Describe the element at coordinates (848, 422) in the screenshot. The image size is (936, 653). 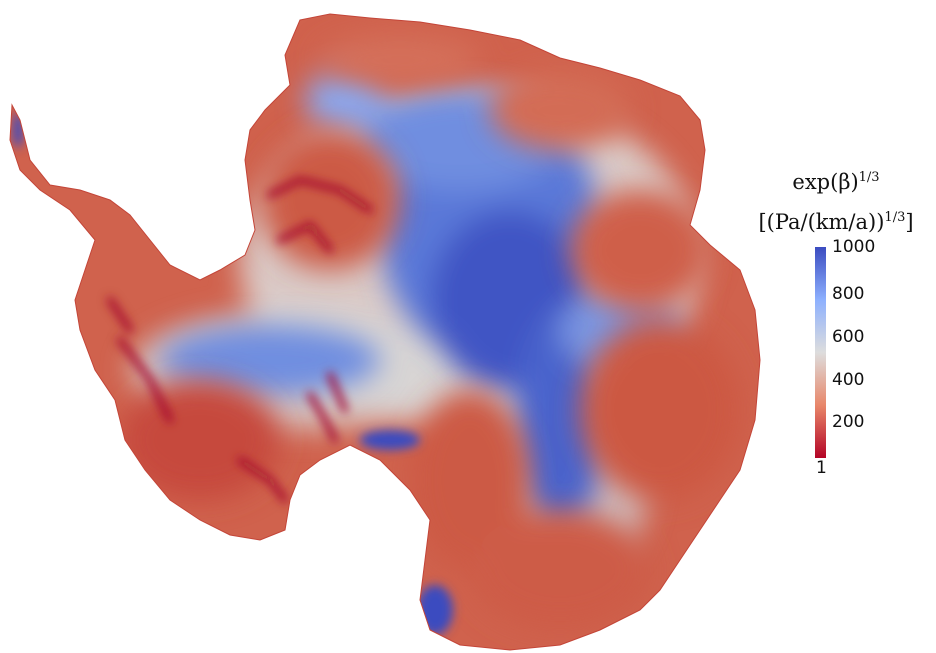
I see `colorbar-tick-200: 200` at that location.